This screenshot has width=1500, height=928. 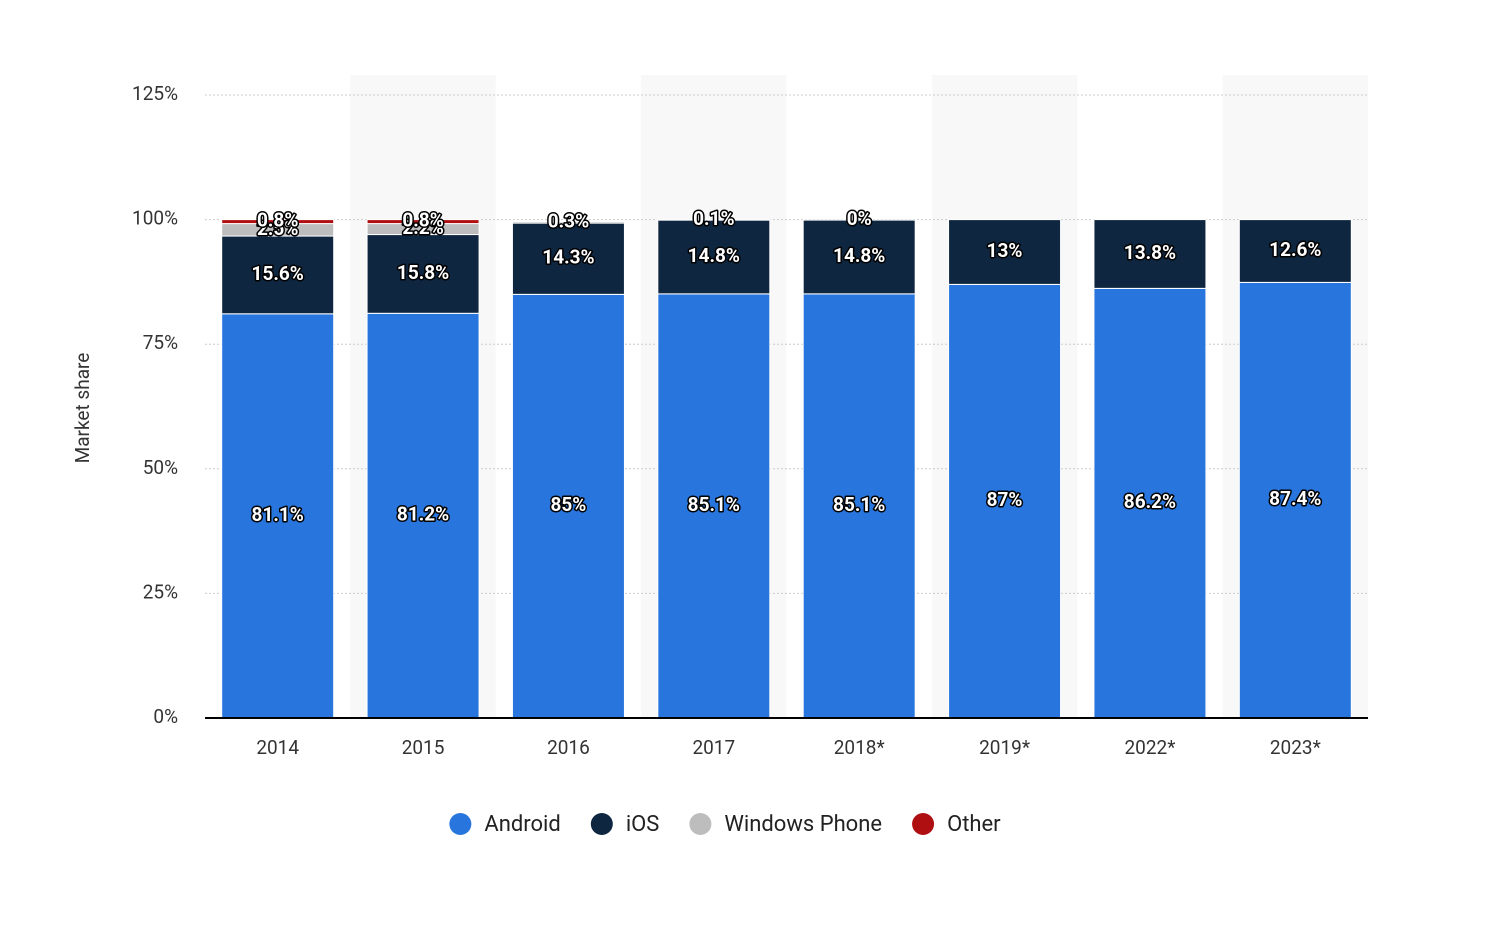 I want to click on legend-label: Other, so click(x=974, y=824).